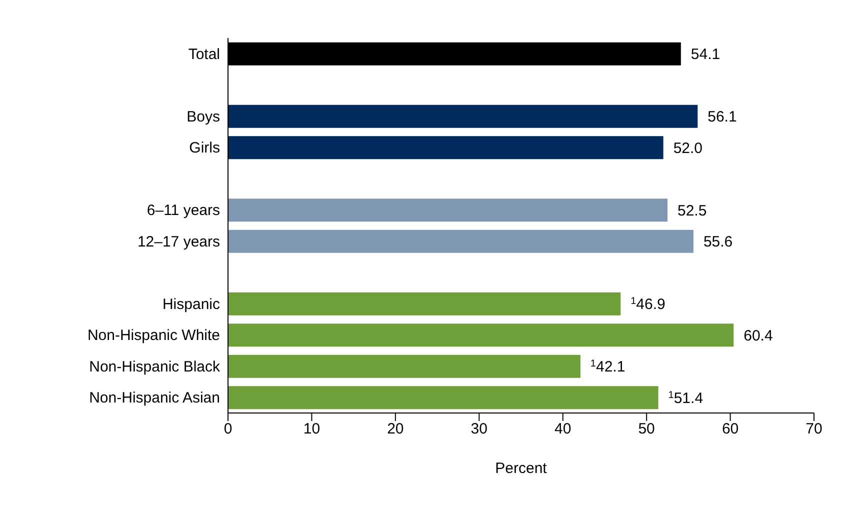  What do you see at coordinates (730, 429) in the screenshot?
I see `x-tick-label: 60` at bounding box center [730, 429].